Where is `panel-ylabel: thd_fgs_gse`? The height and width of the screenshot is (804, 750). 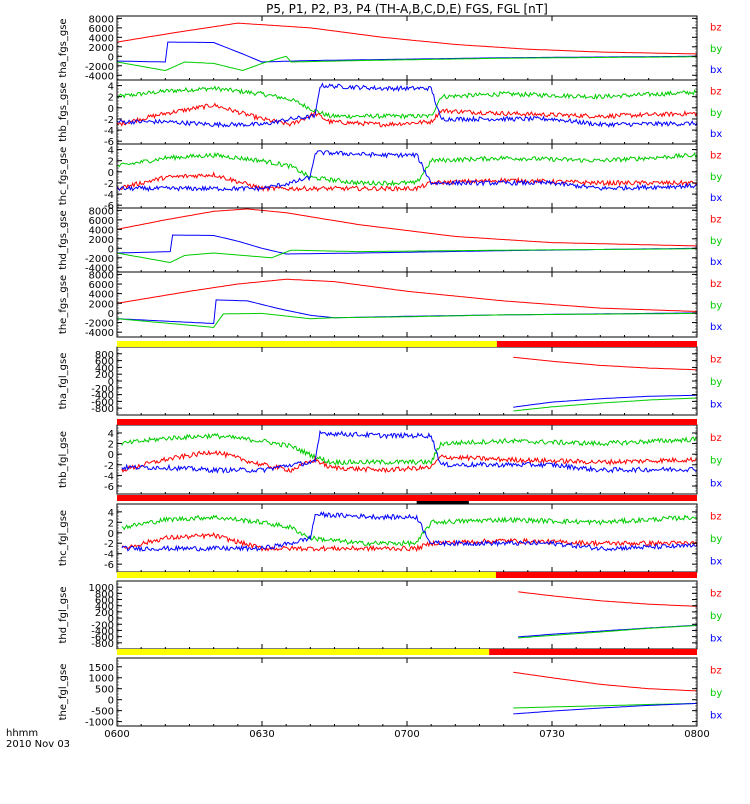 panel-ylabel: thd_fgs_gse is located at coordinates (63, 239).